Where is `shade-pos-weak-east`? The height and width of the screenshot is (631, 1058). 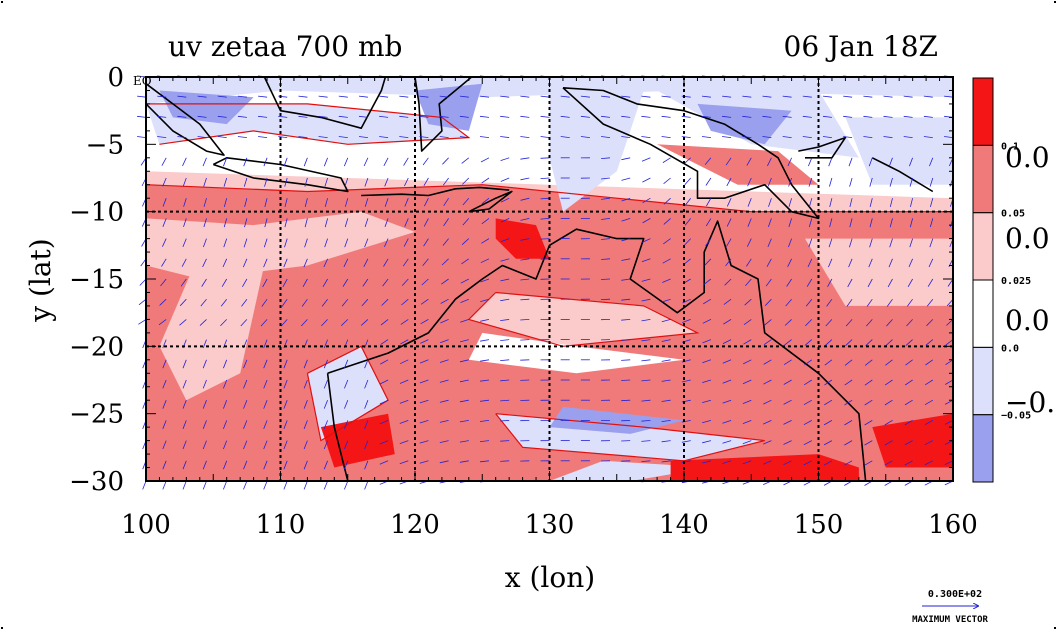
shade-pos-weak-east is located at coordinates (879, 272).